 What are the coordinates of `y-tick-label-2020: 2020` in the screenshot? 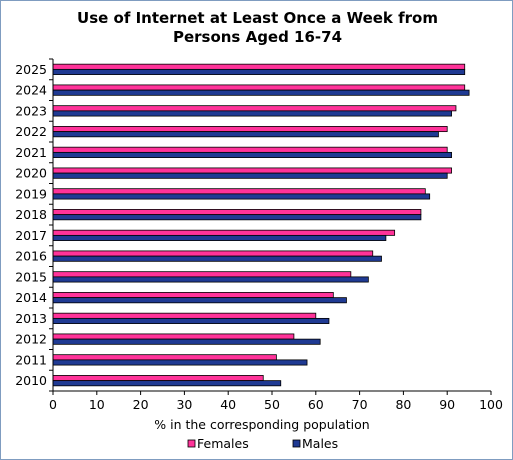 It's located at (31, 173).